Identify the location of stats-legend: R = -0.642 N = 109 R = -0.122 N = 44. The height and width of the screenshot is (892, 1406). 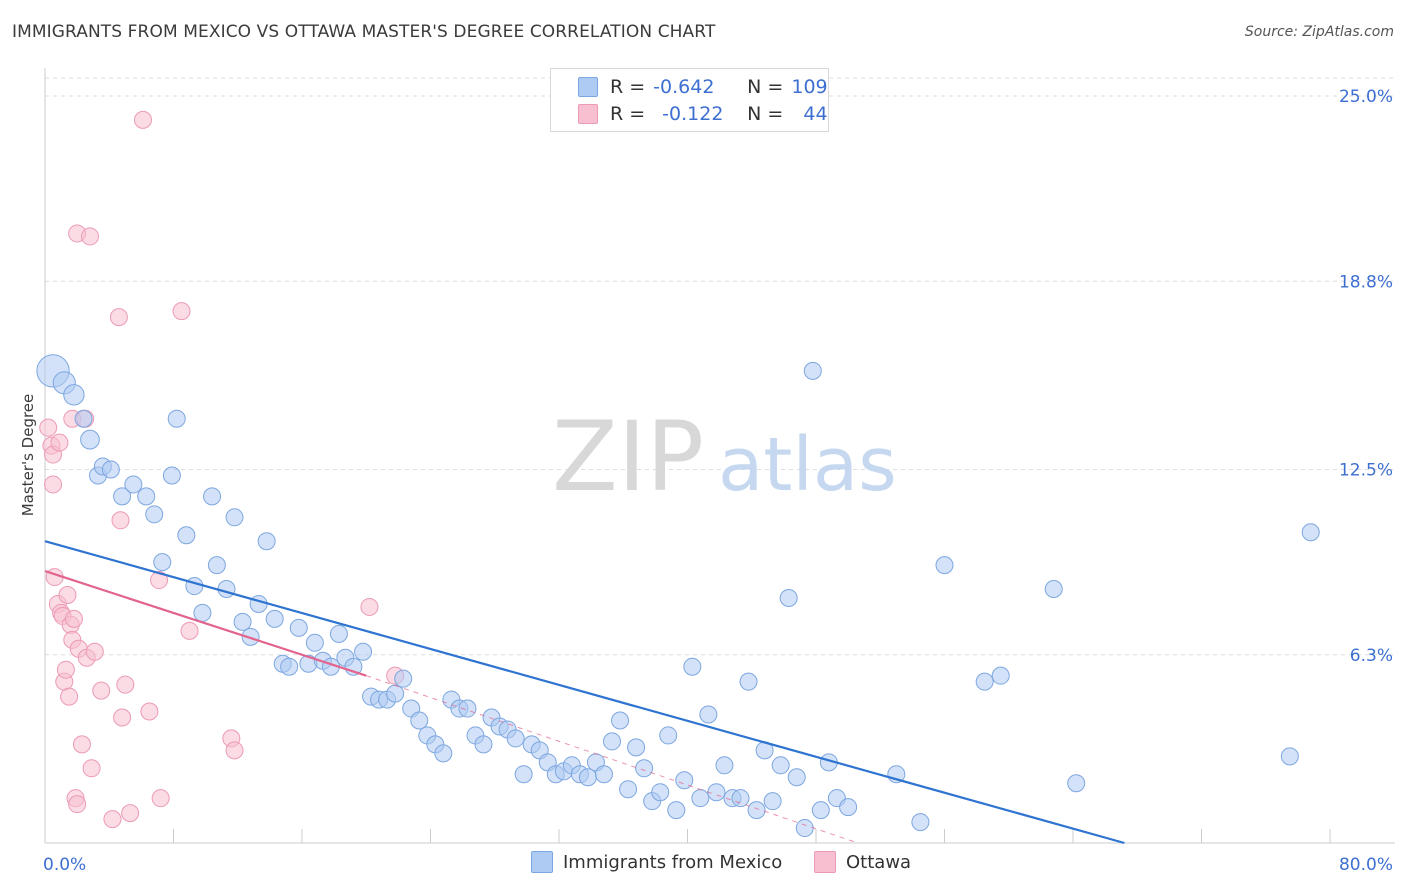
(689, 100).